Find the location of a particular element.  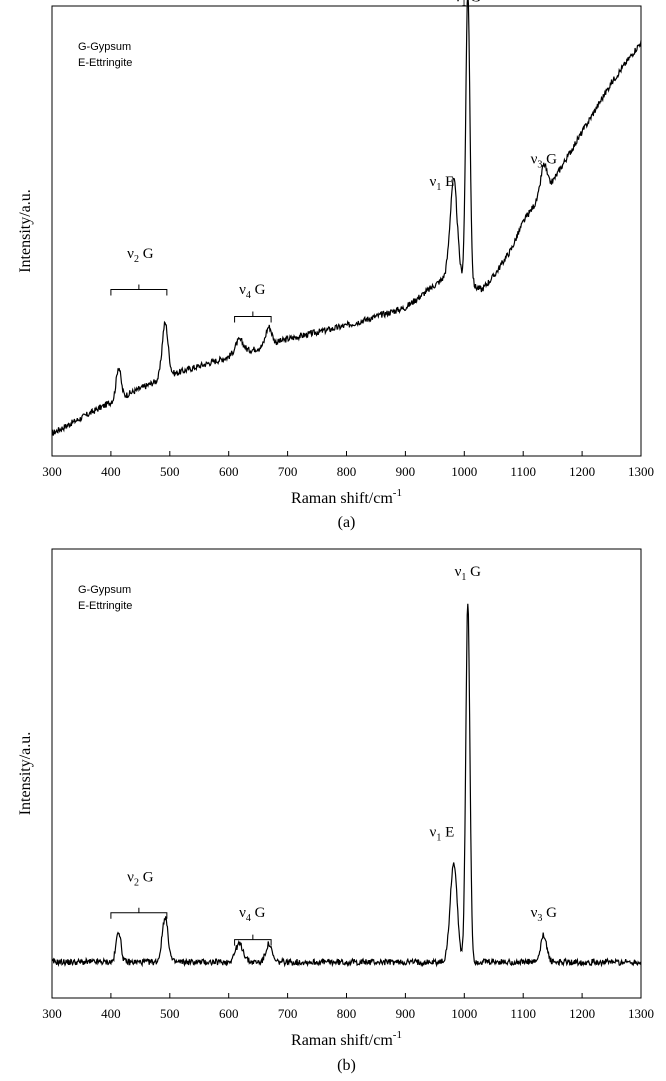

panel-label: (a) is located at coordinates (347, 522).